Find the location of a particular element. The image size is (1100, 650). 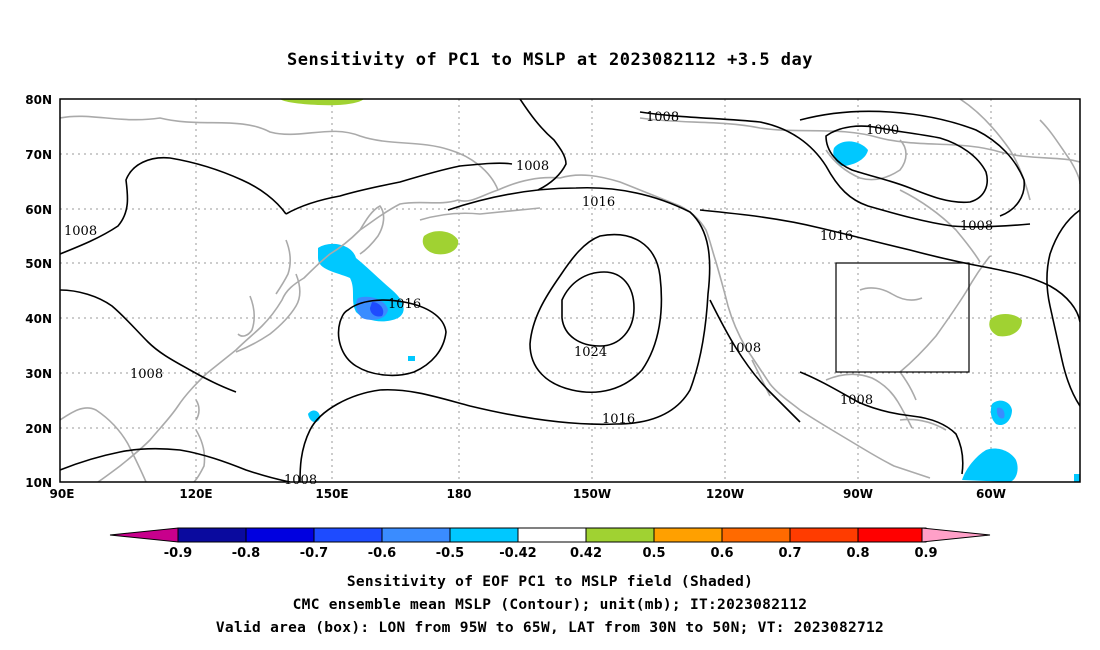

colorbar-tick-label: -0.7 is located at coordinates (314, 553).